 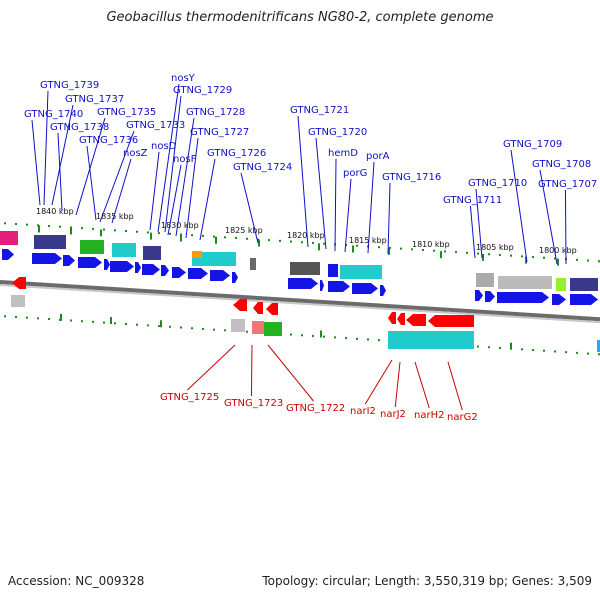 What do you see at coordinates (236, 153) in the screenshot?
I see `forward-gene-label: GTNG_1726` at bounding box center [236, 153].